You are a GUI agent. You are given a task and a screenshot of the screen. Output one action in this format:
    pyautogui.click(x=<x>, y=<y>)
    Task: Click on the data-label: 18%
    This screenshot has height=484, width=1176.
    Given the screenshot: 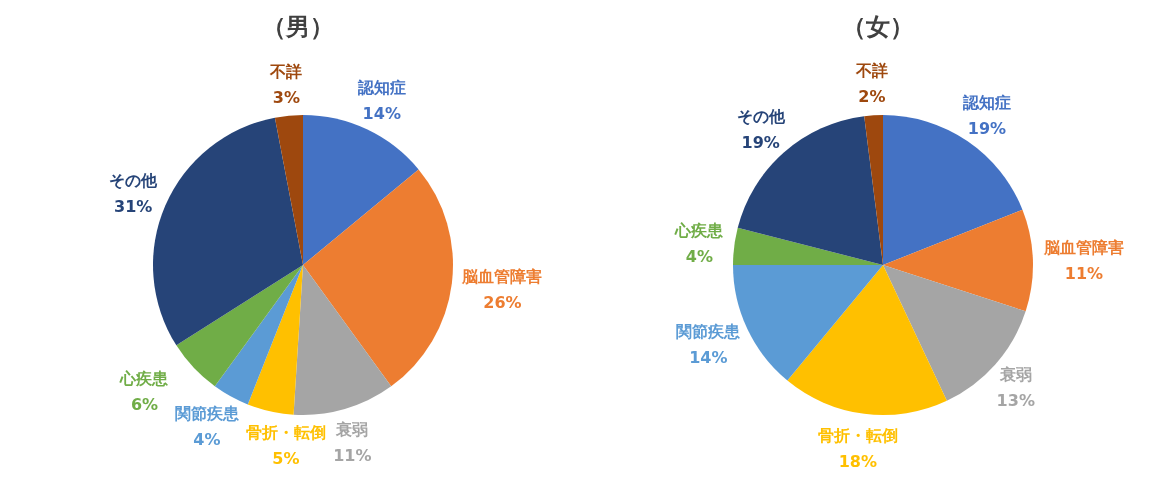 What is the action you would take?
    pyautogui.click(x=857, y=461)
    